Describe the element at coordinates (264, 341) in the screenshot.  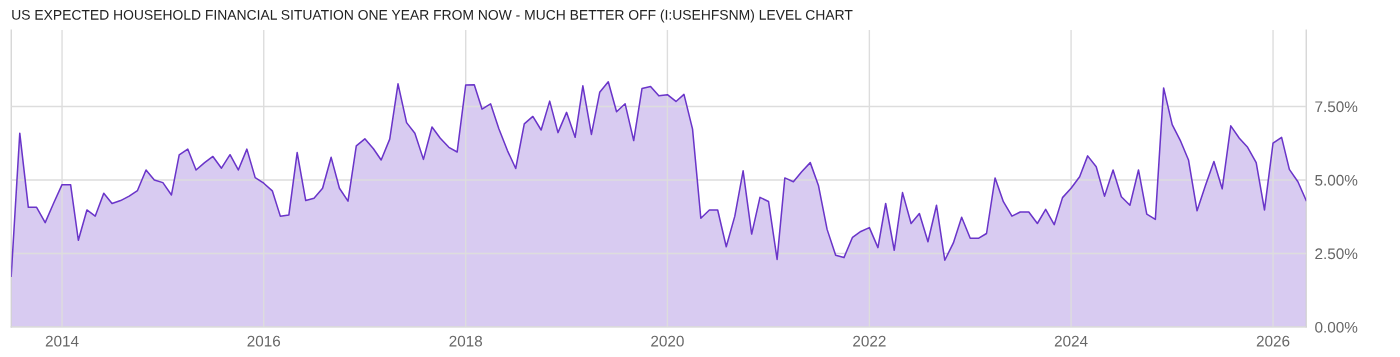
I see `x-tick-label: 2016` at that location.